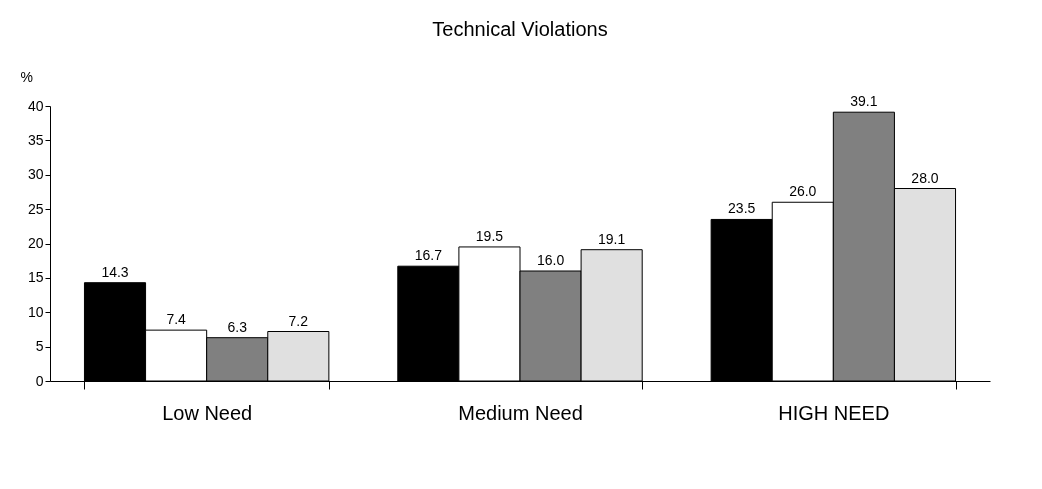 This screenshot has width=1042, height=489. What do you see at coordinates (864, 101) in the screenshot?
I see `data-label: 39.1` at bounding box center [864, 101].